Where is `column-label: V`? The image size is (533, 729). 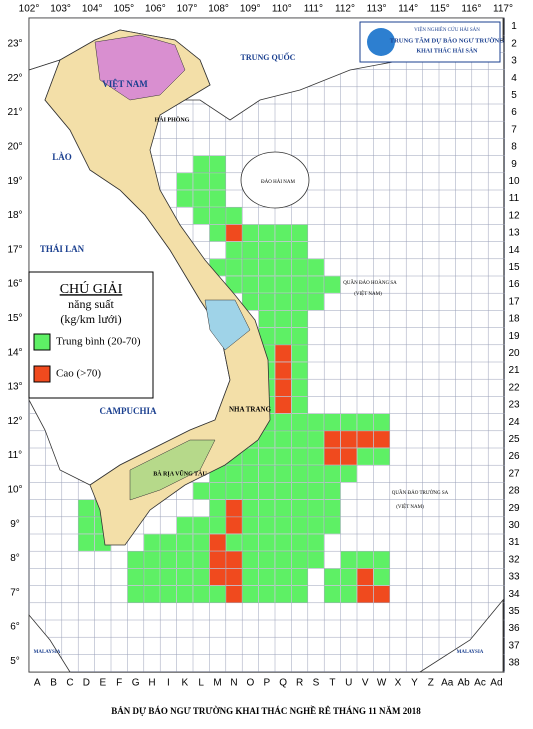 column-label: V is located at coordinates (365, 683).